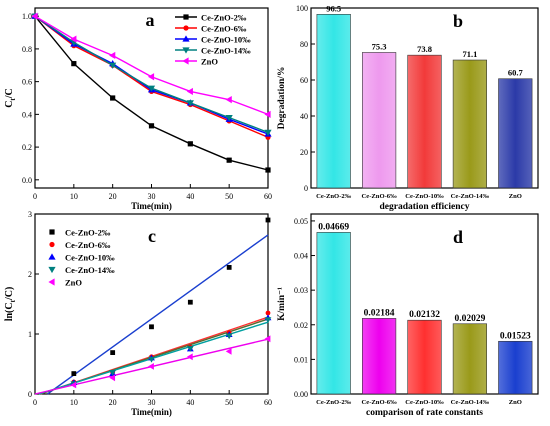 Image resolution: width=550 pixels, height=426 pixels. What do you see at coordinates (304, 152) in the screenshot?
I see `y-tick-label: 20` at bounding box center [304, 152].